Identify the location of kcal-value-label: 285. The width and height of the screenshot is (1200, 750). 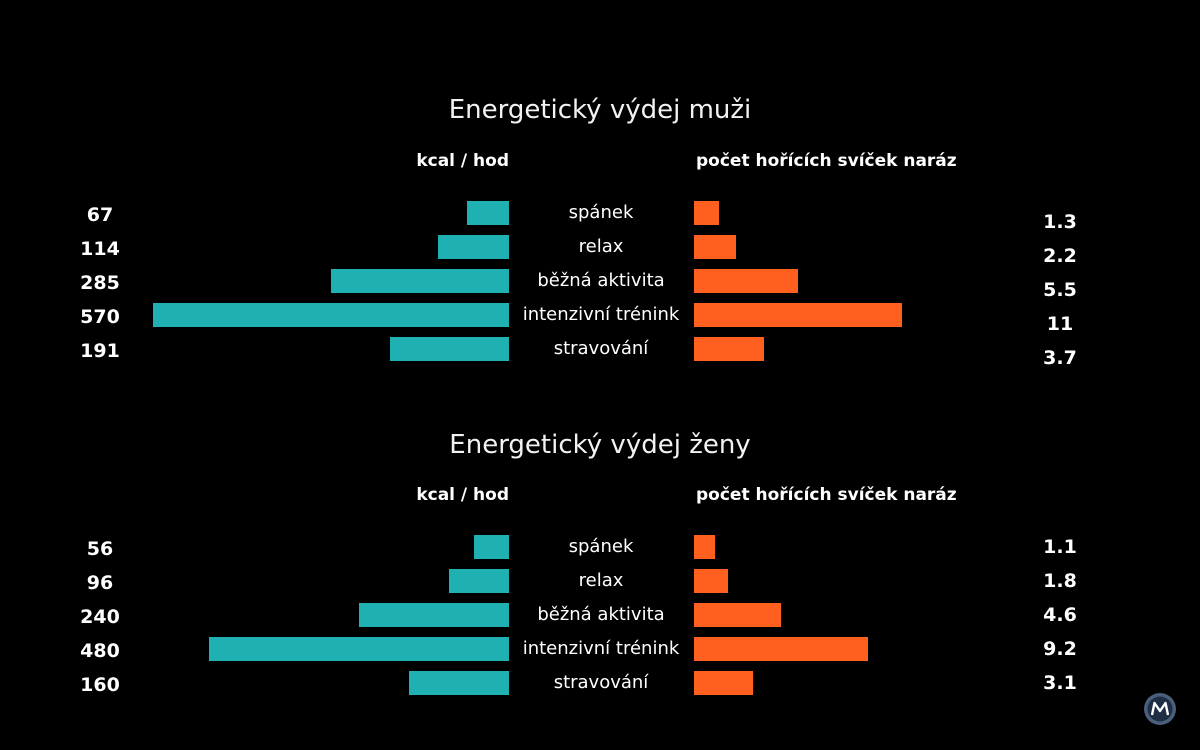
(100, 283).